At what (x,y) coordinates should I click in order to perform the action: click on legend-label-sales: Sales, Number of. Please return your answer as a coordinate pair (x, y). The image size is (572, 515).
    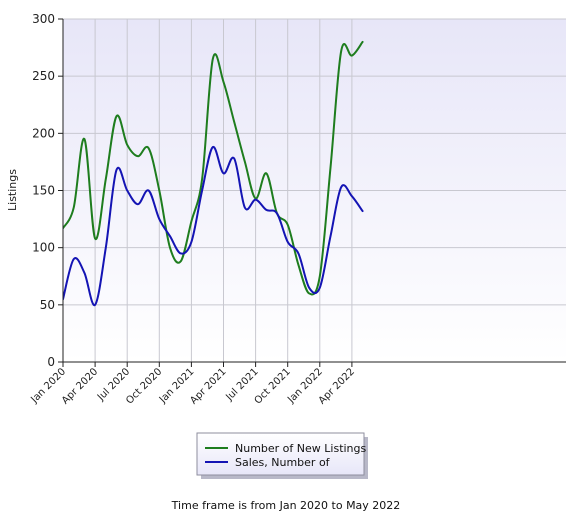
    Looking at the image, I should click on (283, 462).